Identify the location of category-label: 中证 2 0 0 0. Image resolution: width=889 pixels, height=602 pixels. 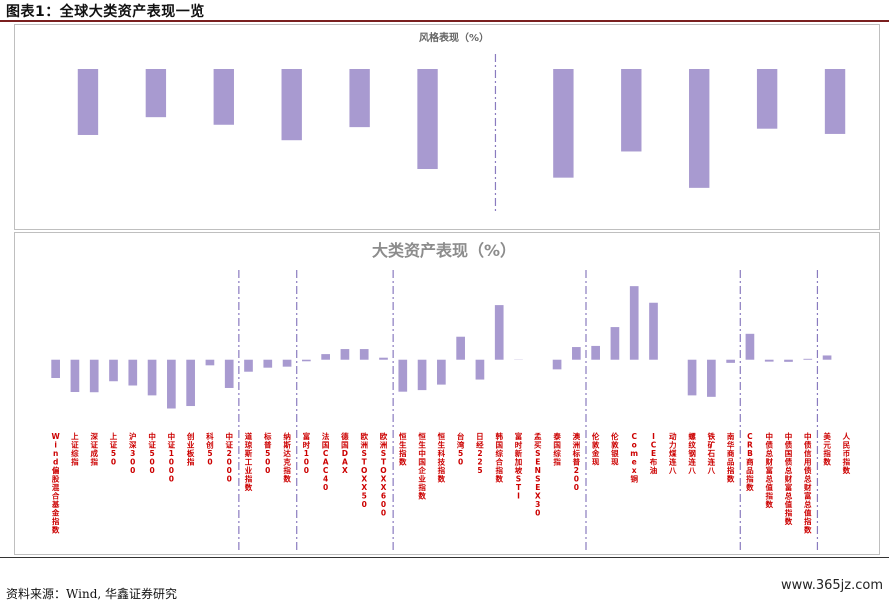
(229, 457).